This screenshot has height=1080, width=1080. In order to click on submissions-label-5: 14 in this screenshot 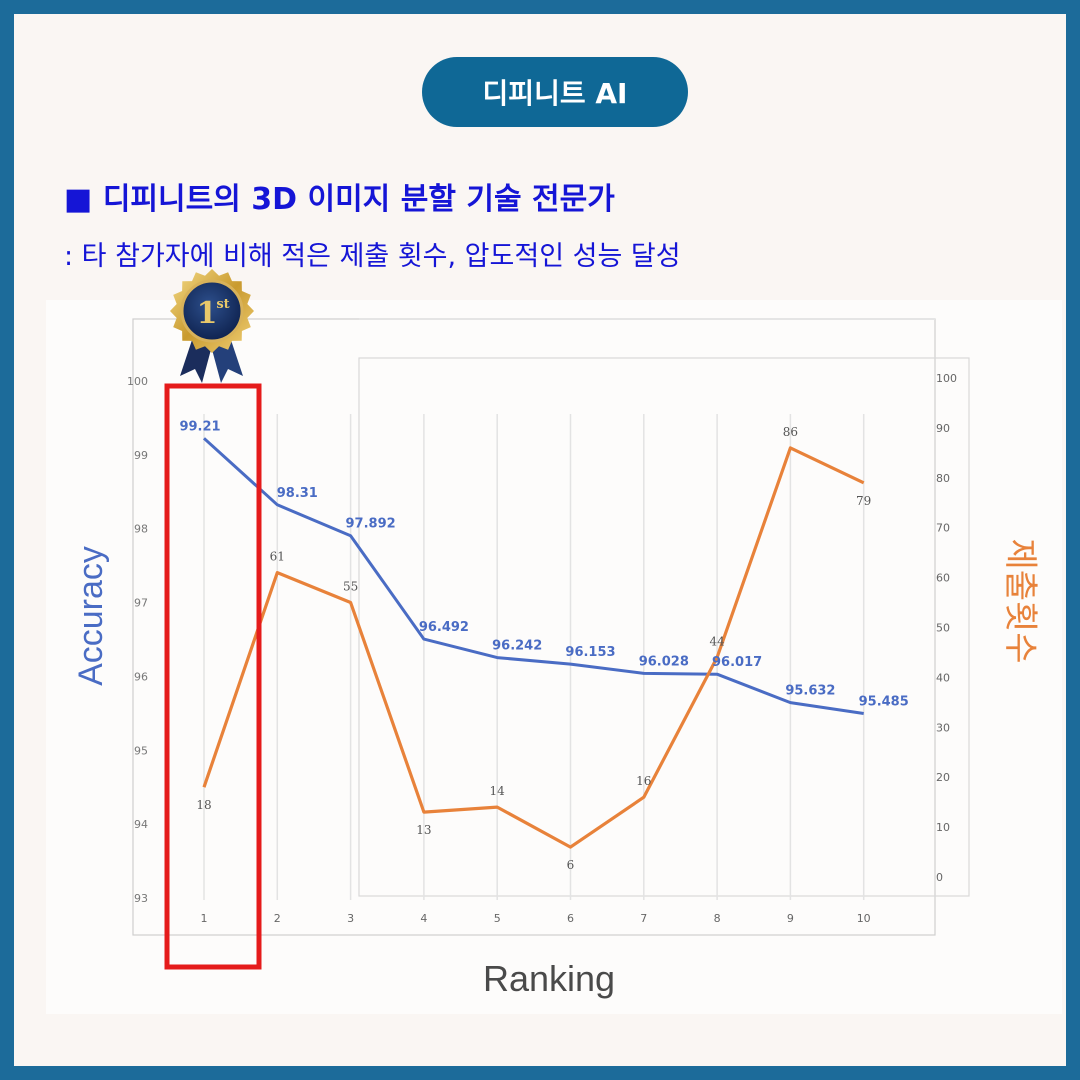, I will do `click(498, 791)`.